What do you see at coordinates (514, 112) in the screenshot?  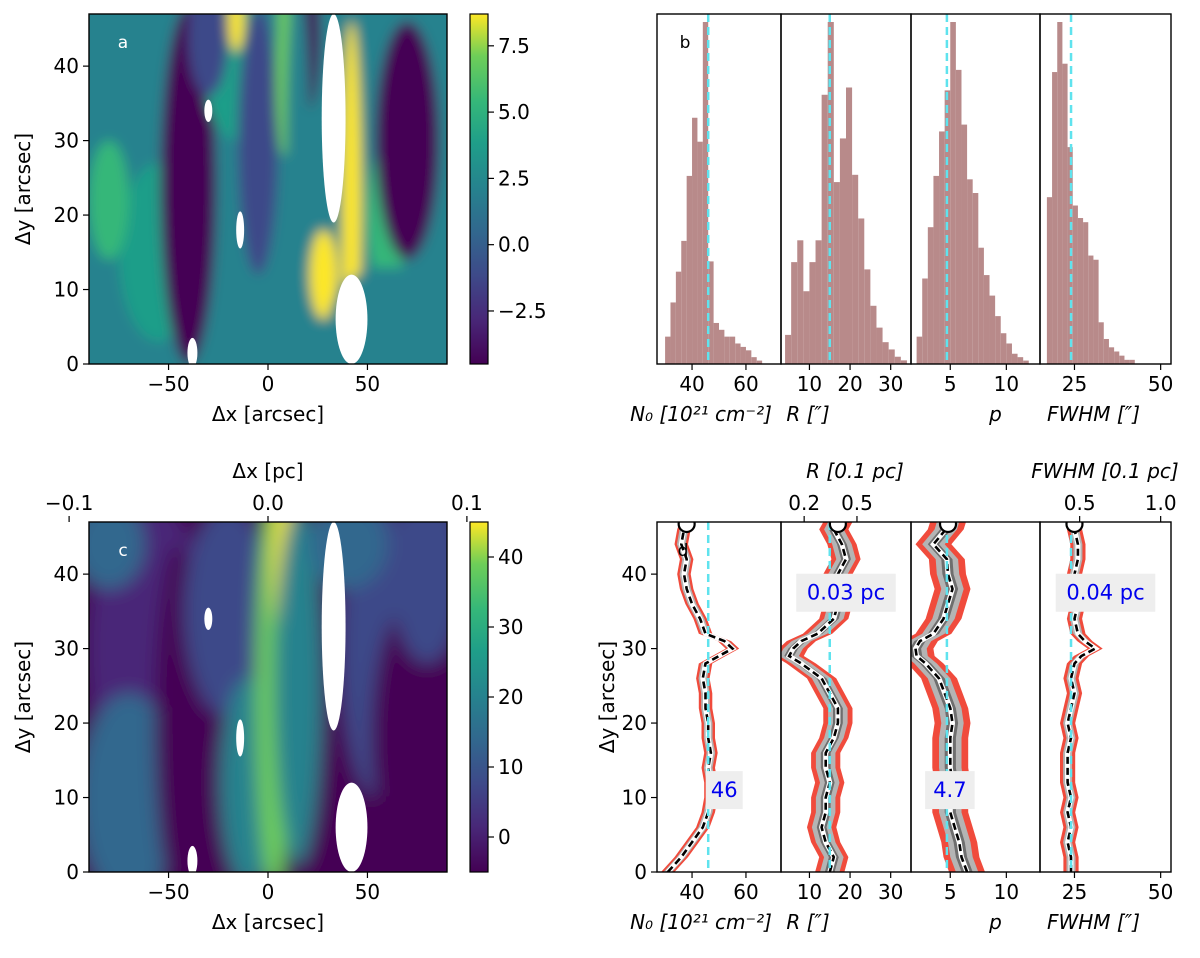 I see `colorbar-tick-label: 5.0` at bounding box center [514, 112].